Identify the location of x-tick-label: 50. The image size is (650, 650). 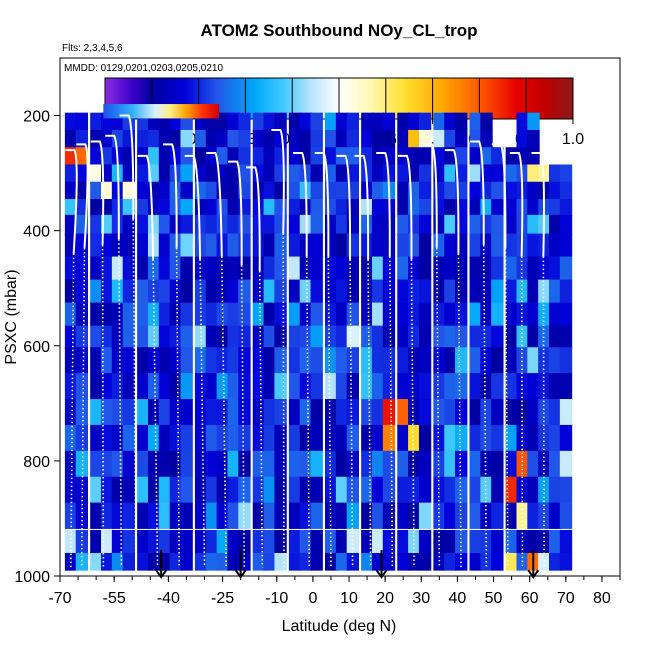
(494, 598).